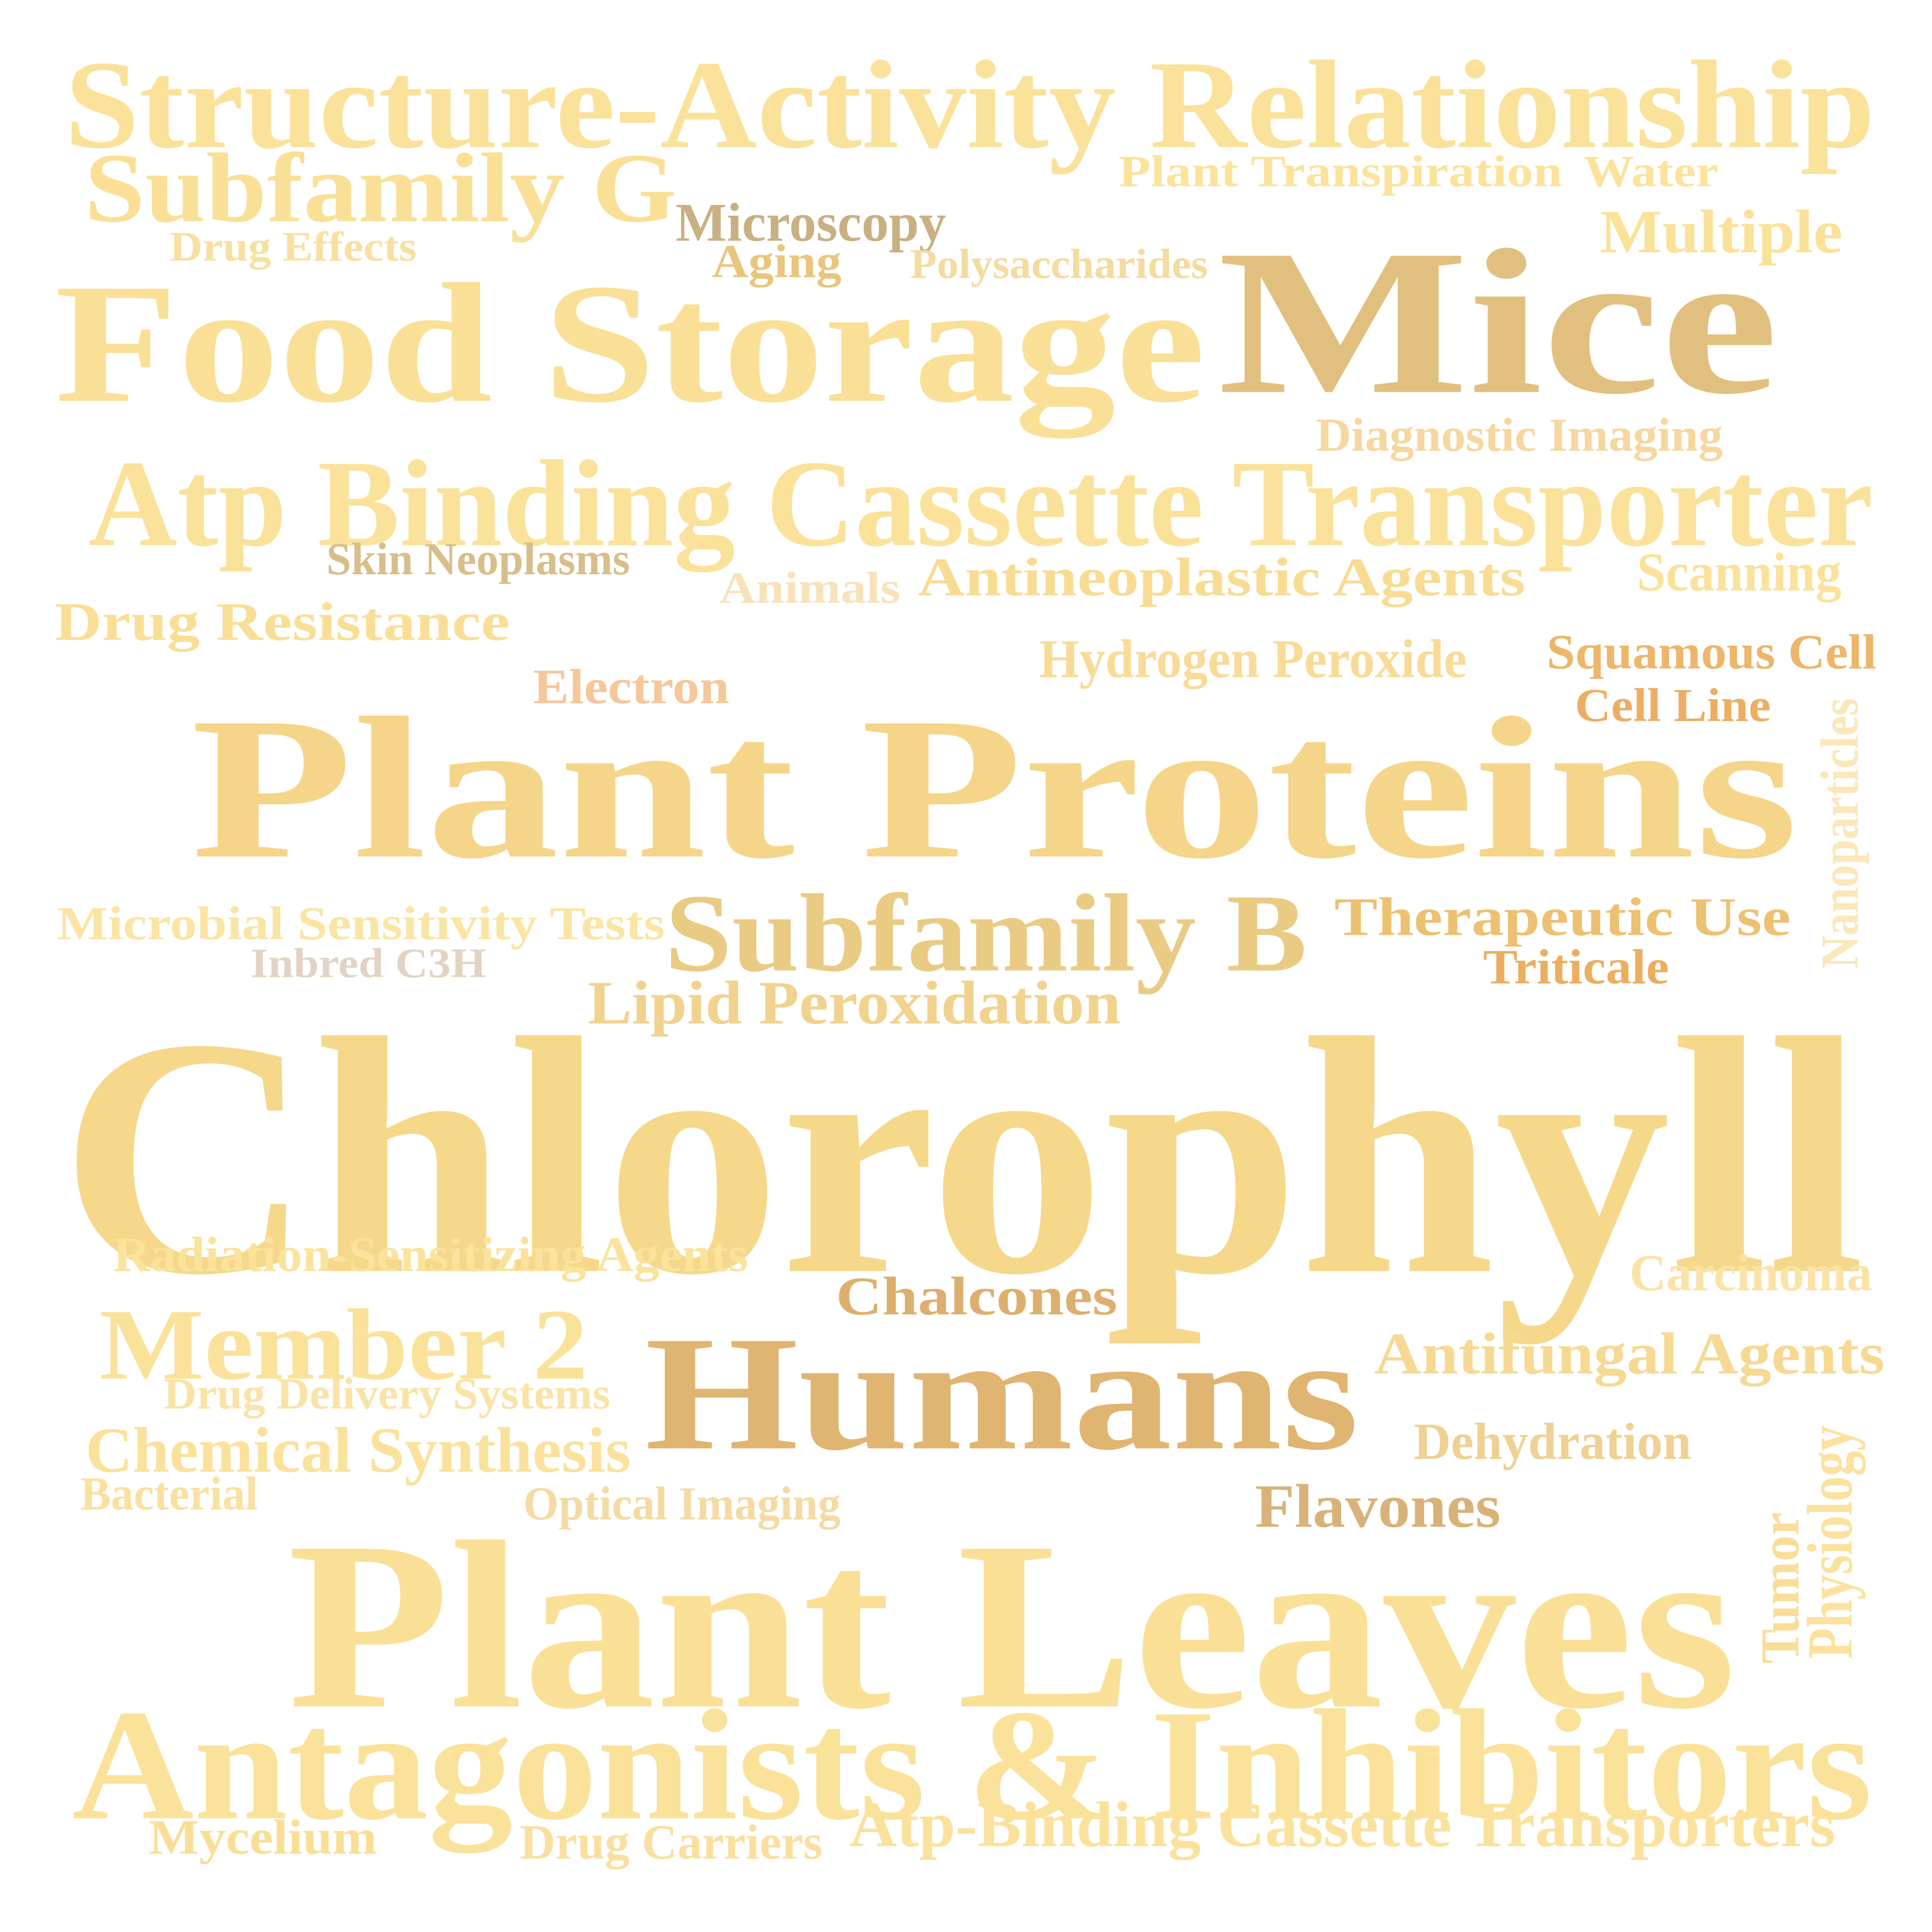  What do you see at coordinates (970, 105) in the screenshot?
I see `word-structure-activity-relationship: Structure-Activity Relationship` at bounding box center [970, 105].